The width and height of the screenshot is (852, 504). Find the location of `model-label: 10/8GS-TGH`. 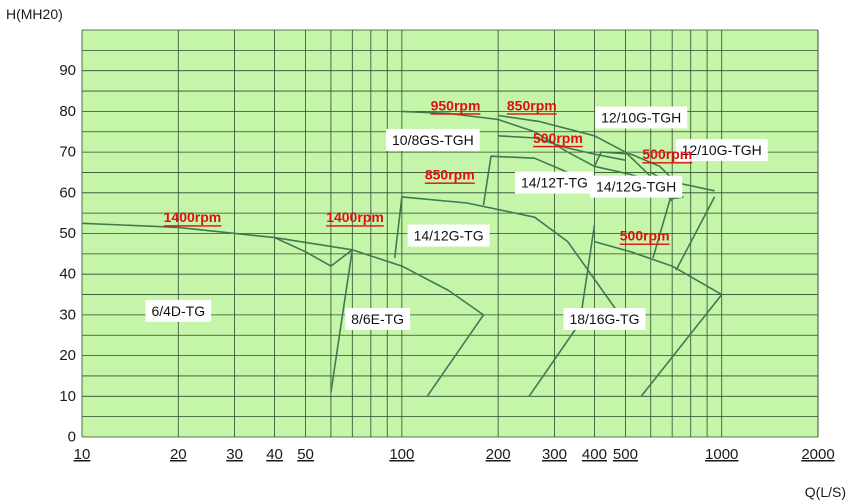

model-label: 10/8GS-TGH is located at coordinates (433, 139).